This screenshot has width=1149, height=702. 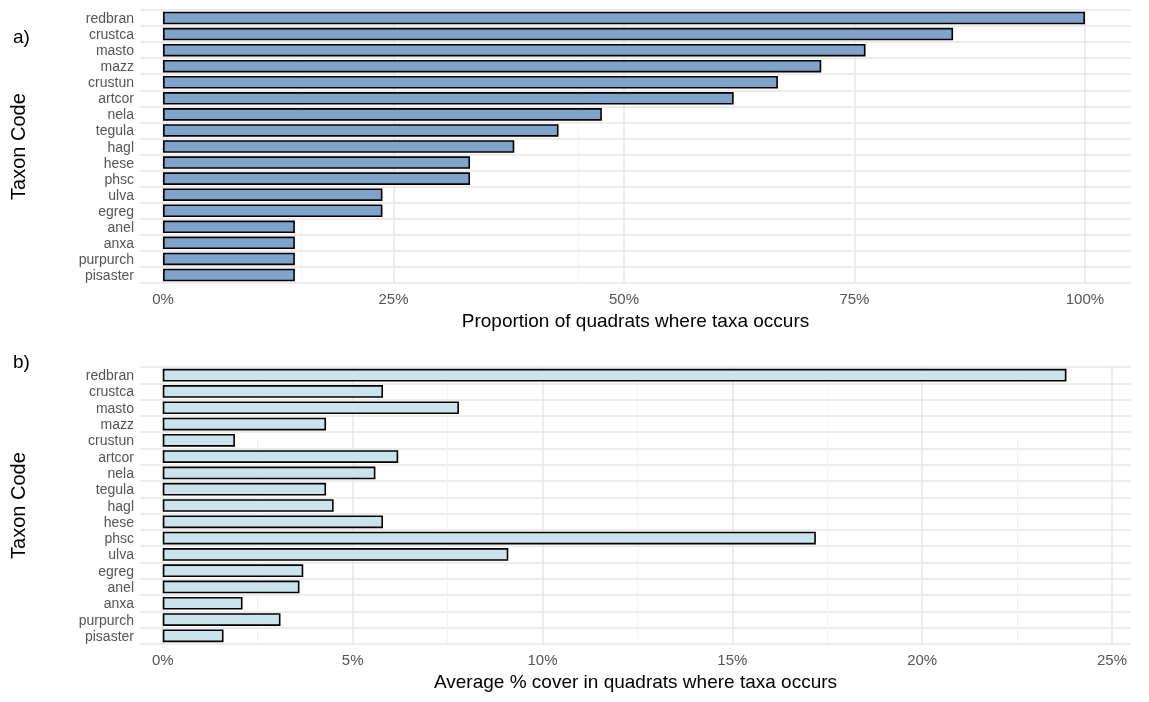 I want to click on x-tick-label: 100%, so click(x=1085, y=298).